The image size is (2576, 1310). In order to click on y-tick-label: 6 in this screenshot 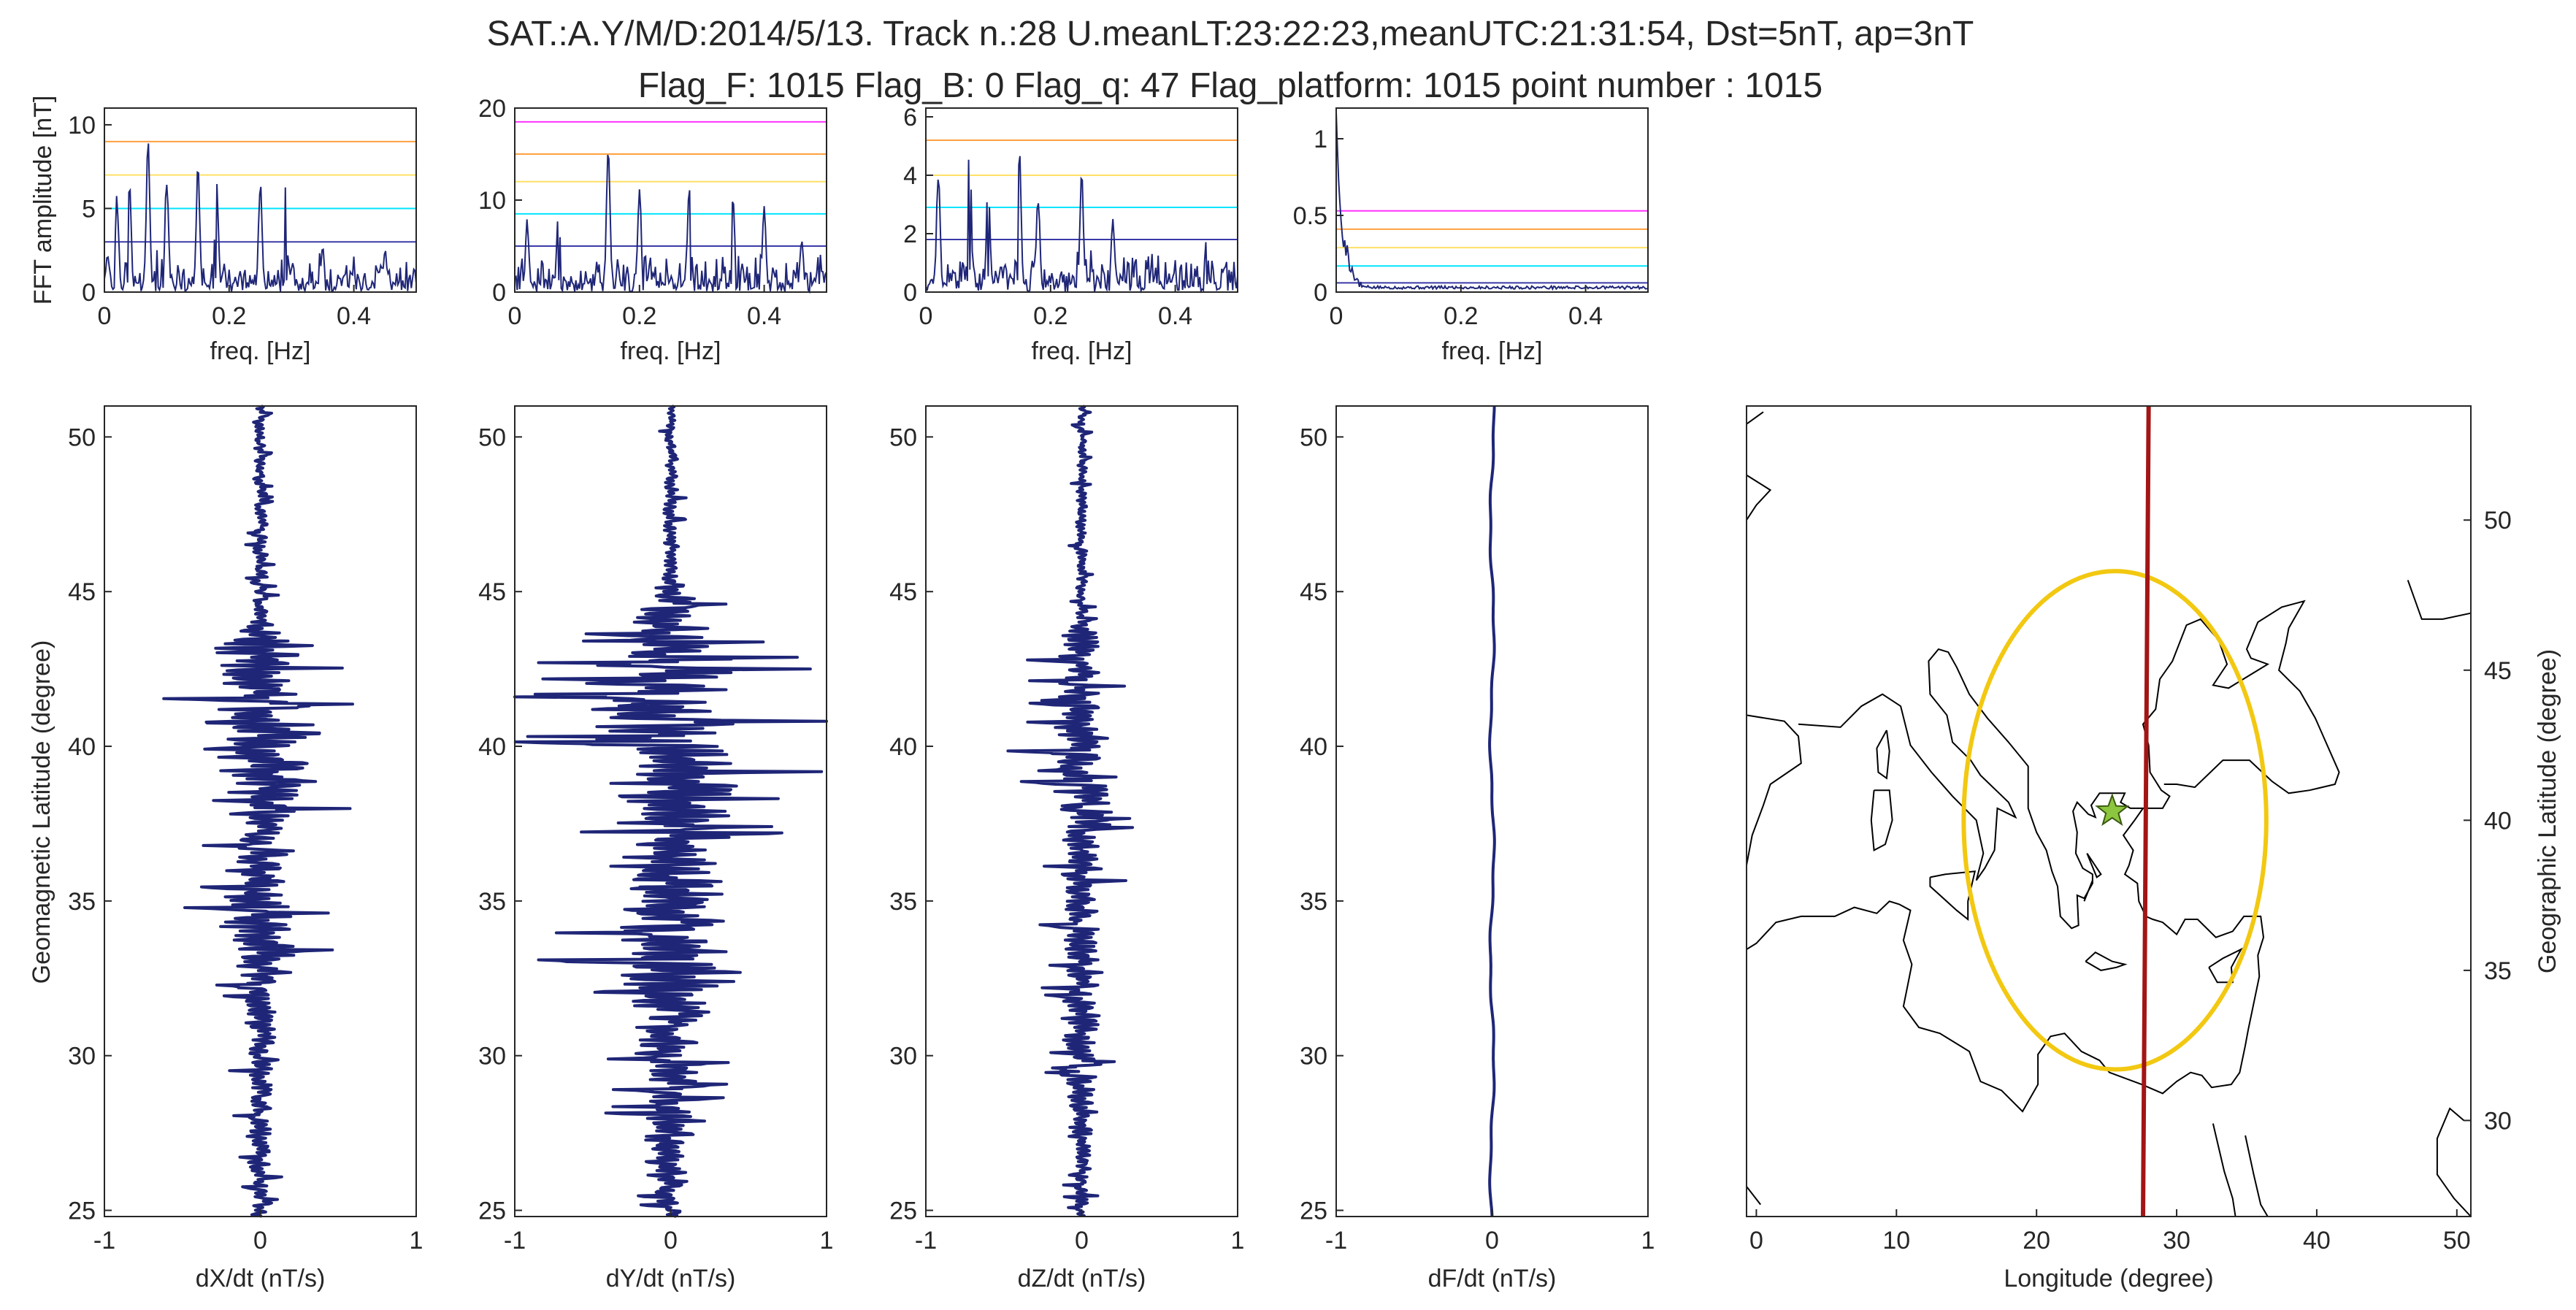, I will do `click(910, 117)`.